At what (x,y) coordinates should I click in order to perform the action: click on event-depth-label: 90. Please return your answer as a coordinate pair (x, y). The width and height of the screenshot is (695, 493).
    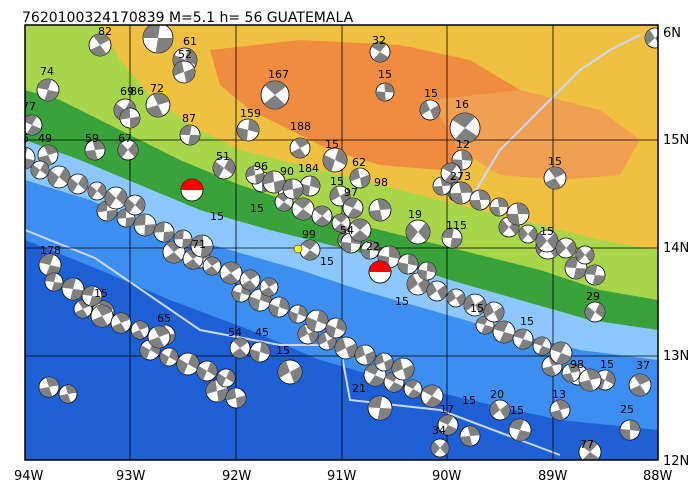
    Looking at the image, I should click on (287, 171).